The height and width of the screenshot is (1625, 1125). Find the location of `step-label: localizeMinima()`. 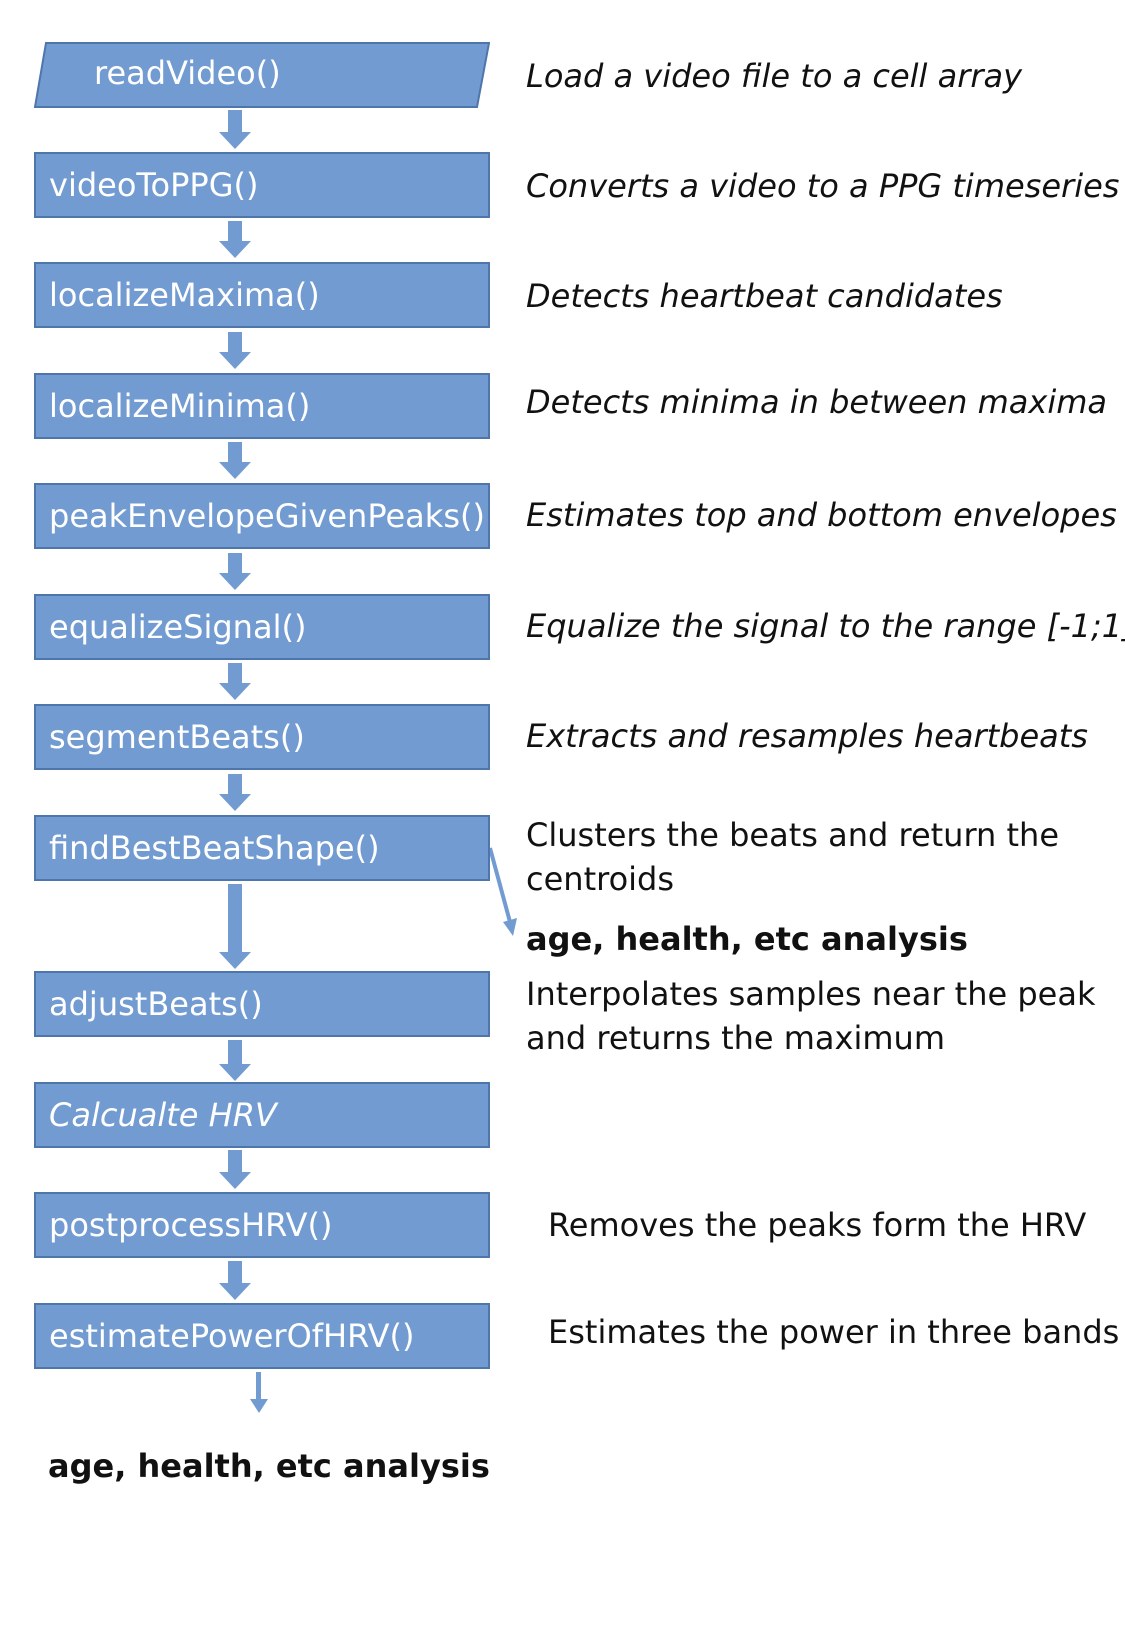

step-label: localizeMinima() is located at coordinates (180, 406).